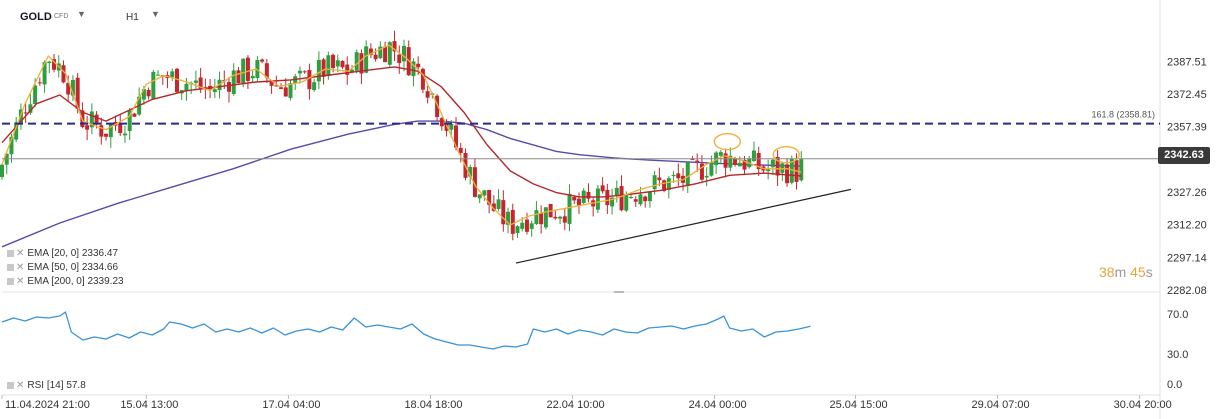 The image size is (1226, 419). What do you see at coordinates (683, 226) in the screenshot?
I see `support-trendline` at bounding box center [683, 226].